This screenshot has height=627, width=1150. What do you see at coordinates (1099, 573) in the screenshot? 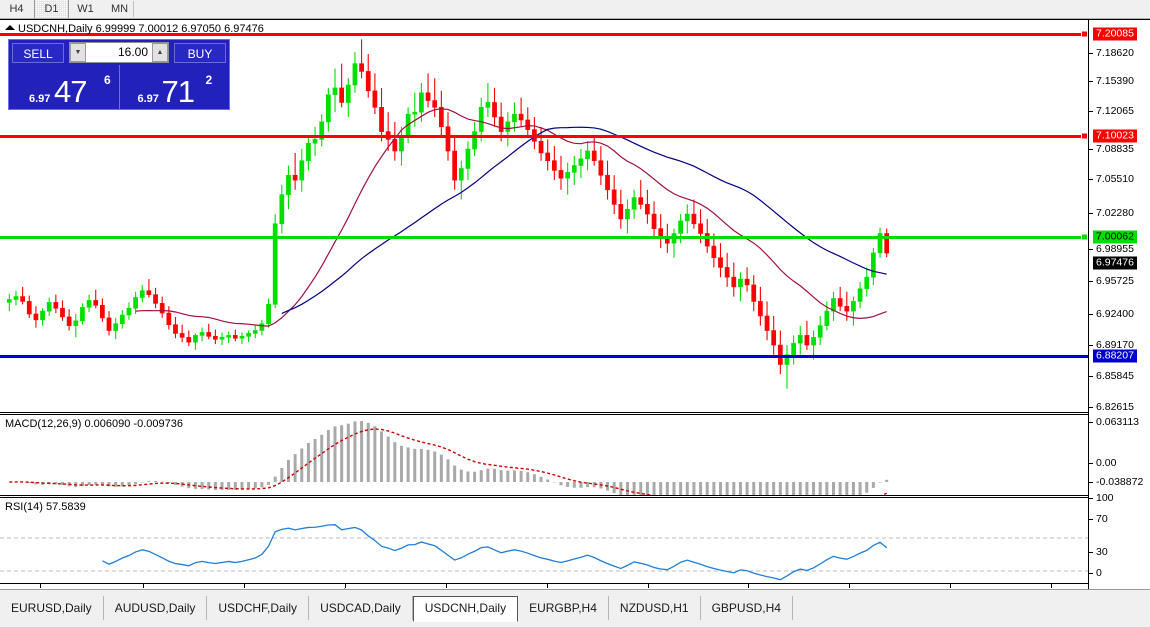
I see `price-scale-label: 0` at bounding box center [1099, 573].